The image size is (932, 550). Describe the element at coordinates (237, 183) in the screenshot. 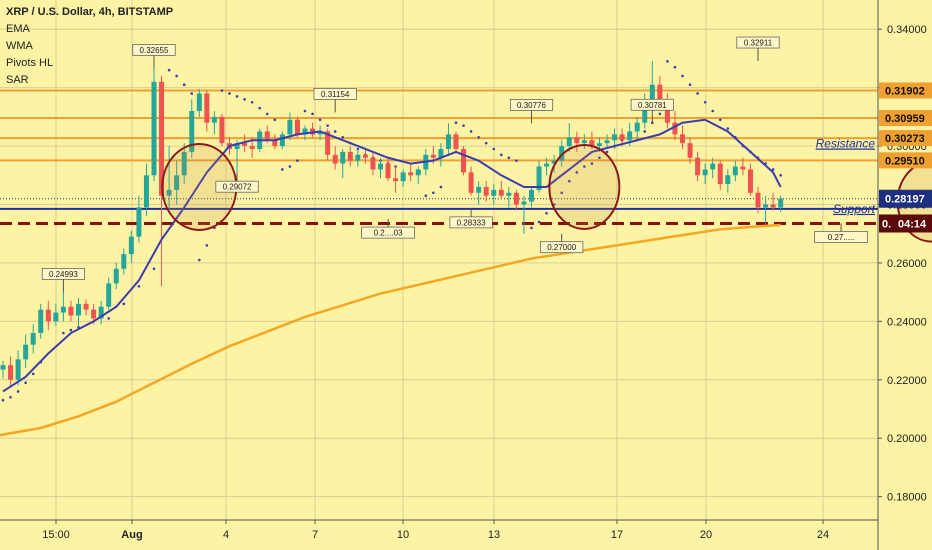

I see `pivot-label: 0.29072` at that location.